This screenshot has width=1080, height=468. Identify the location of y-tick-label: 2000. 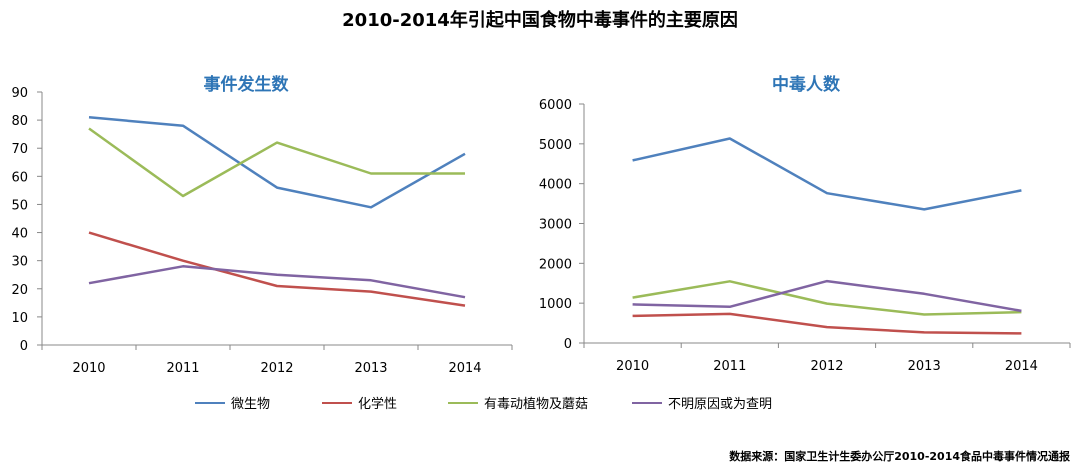
(555, 264).